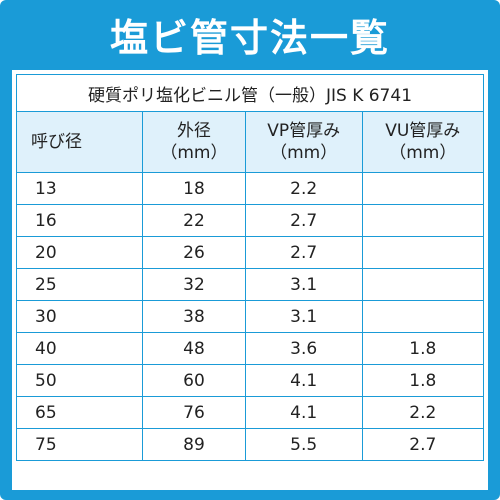  I want to click on vu-thickness-cell: 2.7, so click(423, 444).